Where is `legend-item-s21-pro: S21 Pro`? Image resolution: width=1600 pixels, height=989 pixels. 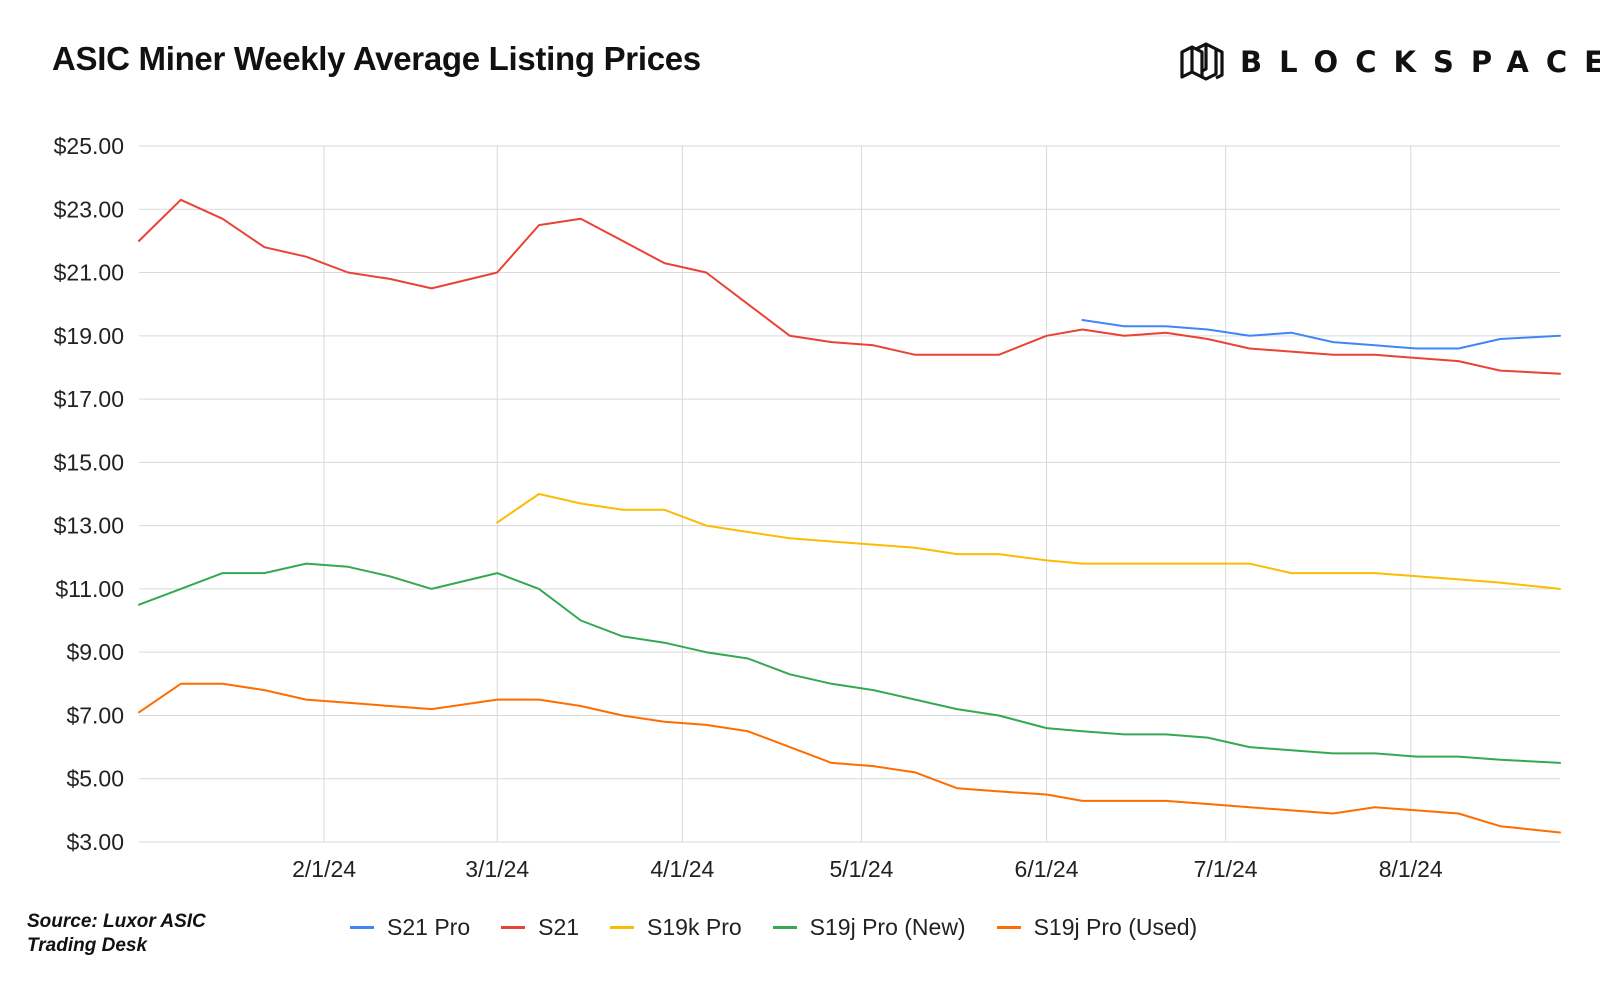 legend-item-s21-pro: S21 Pro is located at coordinates (410, 927).